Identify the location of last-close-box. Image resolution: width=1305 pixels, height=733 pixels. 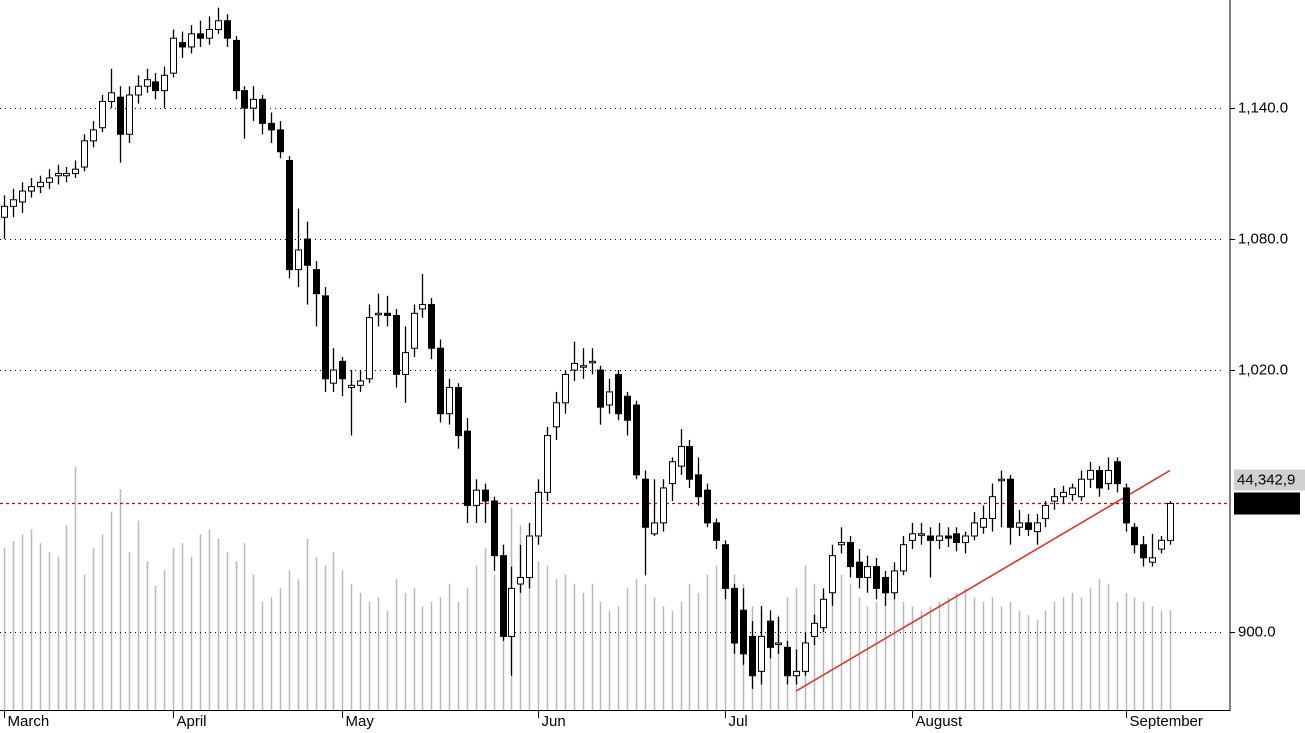
(1267, 503).